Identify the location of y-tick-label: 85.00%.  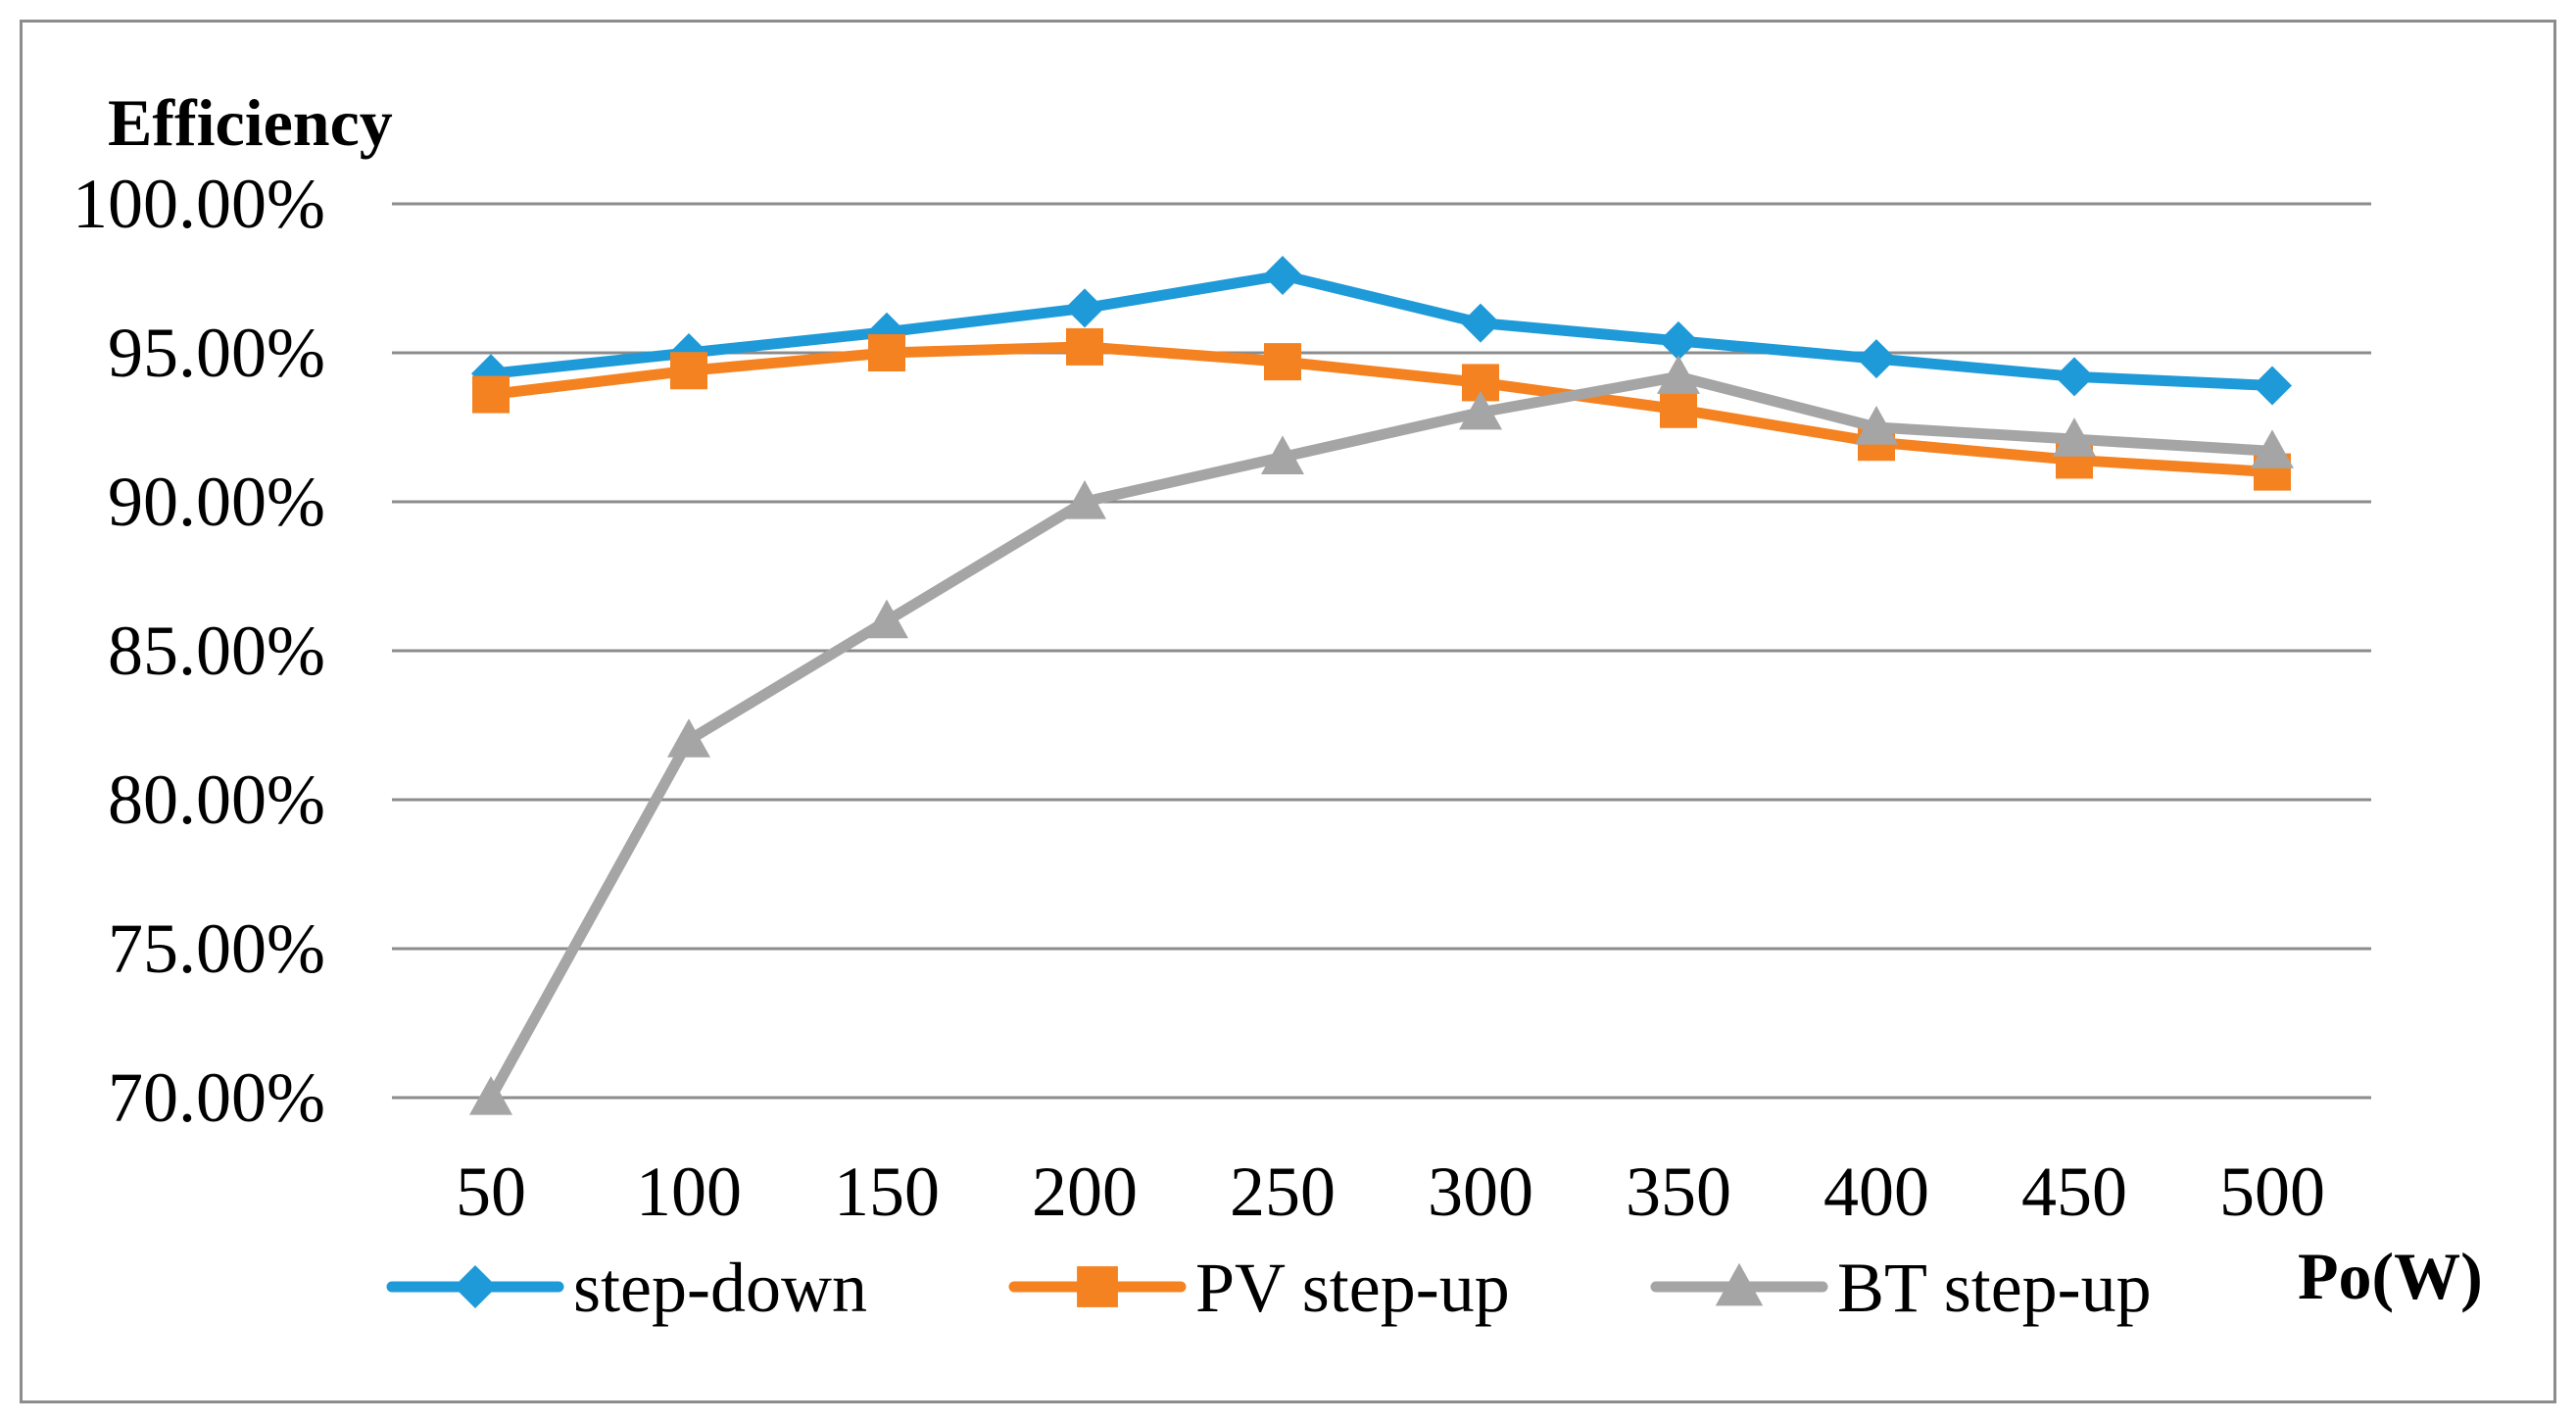
(216, 651).